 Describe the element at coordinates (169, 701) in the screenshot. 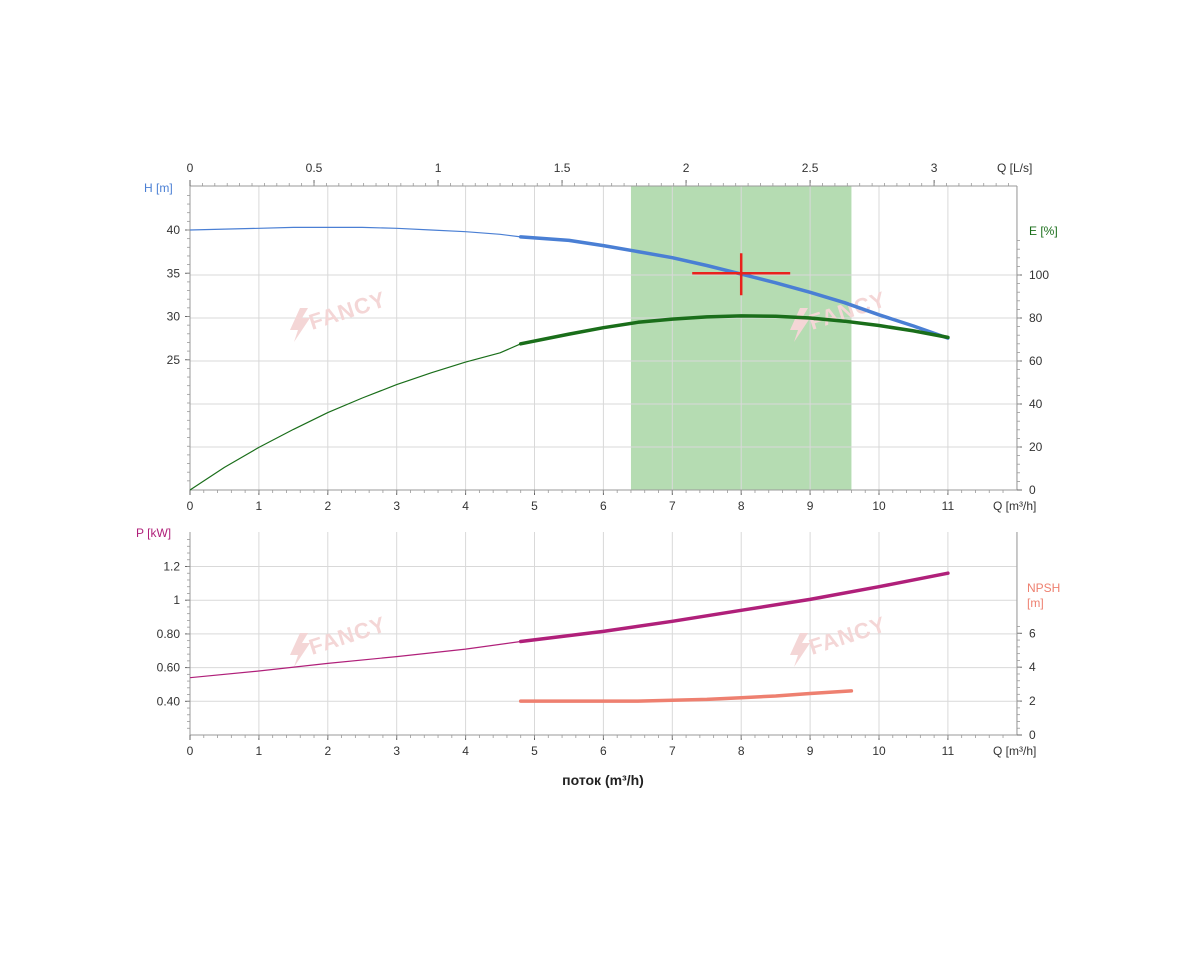

I see `y-axis-power-tick-label: 0.40` at that location.